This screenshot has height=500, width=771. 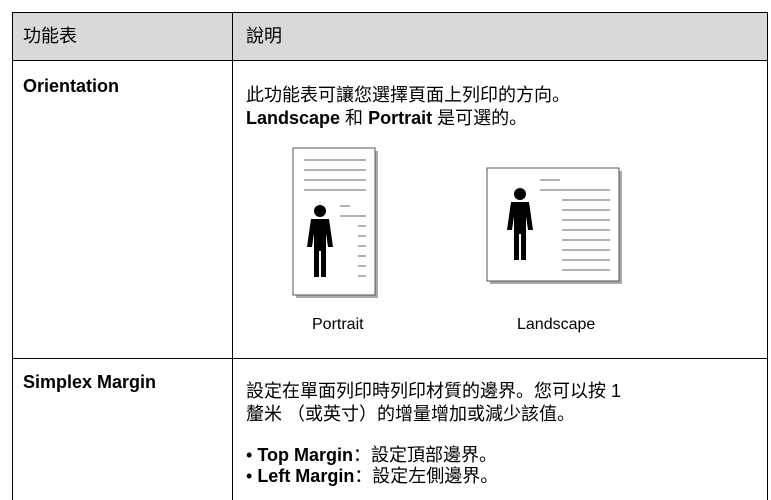 What do you see at coordinates (424, 455) in the screenshot?
I see `bullet-text: ：設定頂部邊界。` at bounding box center [424, 455].